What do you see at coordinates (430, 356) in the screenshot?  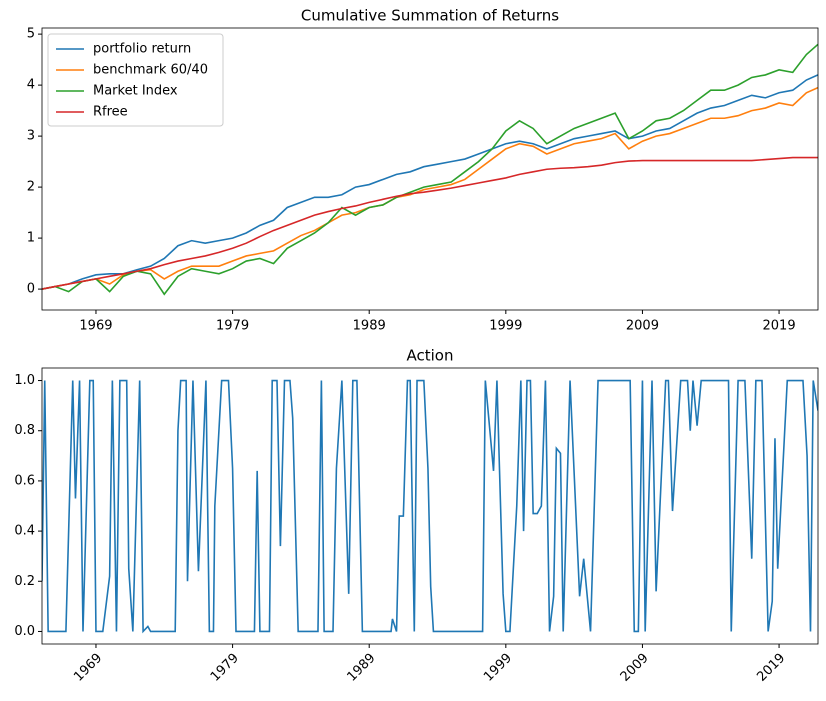 I see `chart-title: Action` at bounding box center [430, 356].